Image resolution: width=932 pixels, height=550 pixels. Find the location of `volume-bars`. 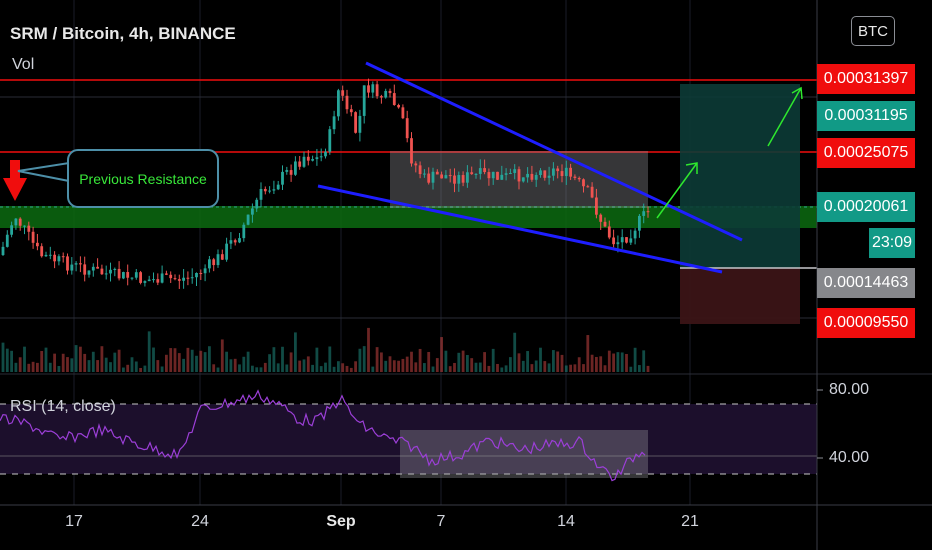

volume-bars is located at coordinates (325, 349).